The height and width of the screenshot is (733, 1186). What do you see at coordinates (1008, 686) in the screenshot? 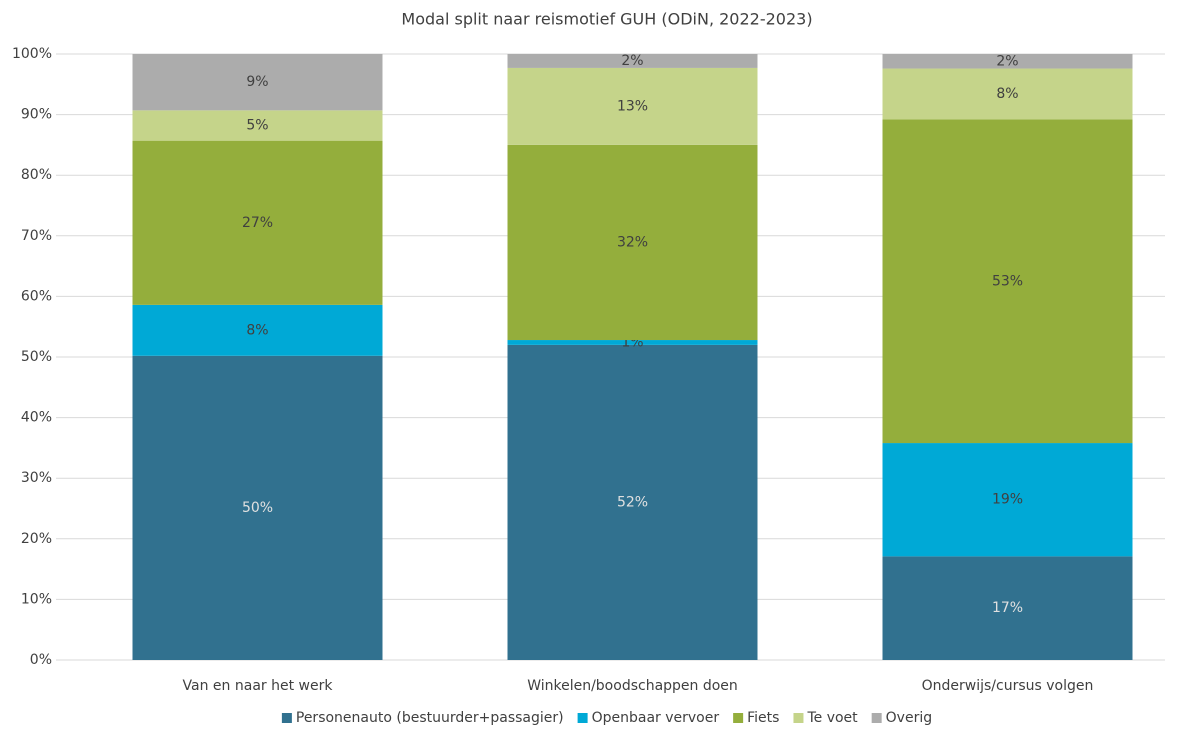
I see `x-tick-label: Onderwijs/cursus volgen` at bounding box center [1008, 686].